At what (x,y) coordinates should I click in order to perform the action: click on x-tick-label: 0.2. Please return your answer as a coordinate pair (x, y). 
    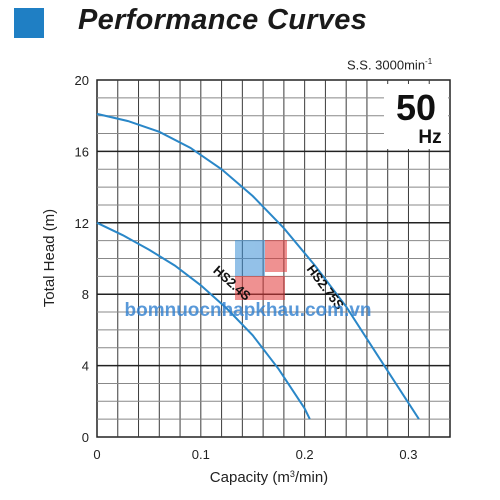
    Looking at the image, I should click on (305, 454).